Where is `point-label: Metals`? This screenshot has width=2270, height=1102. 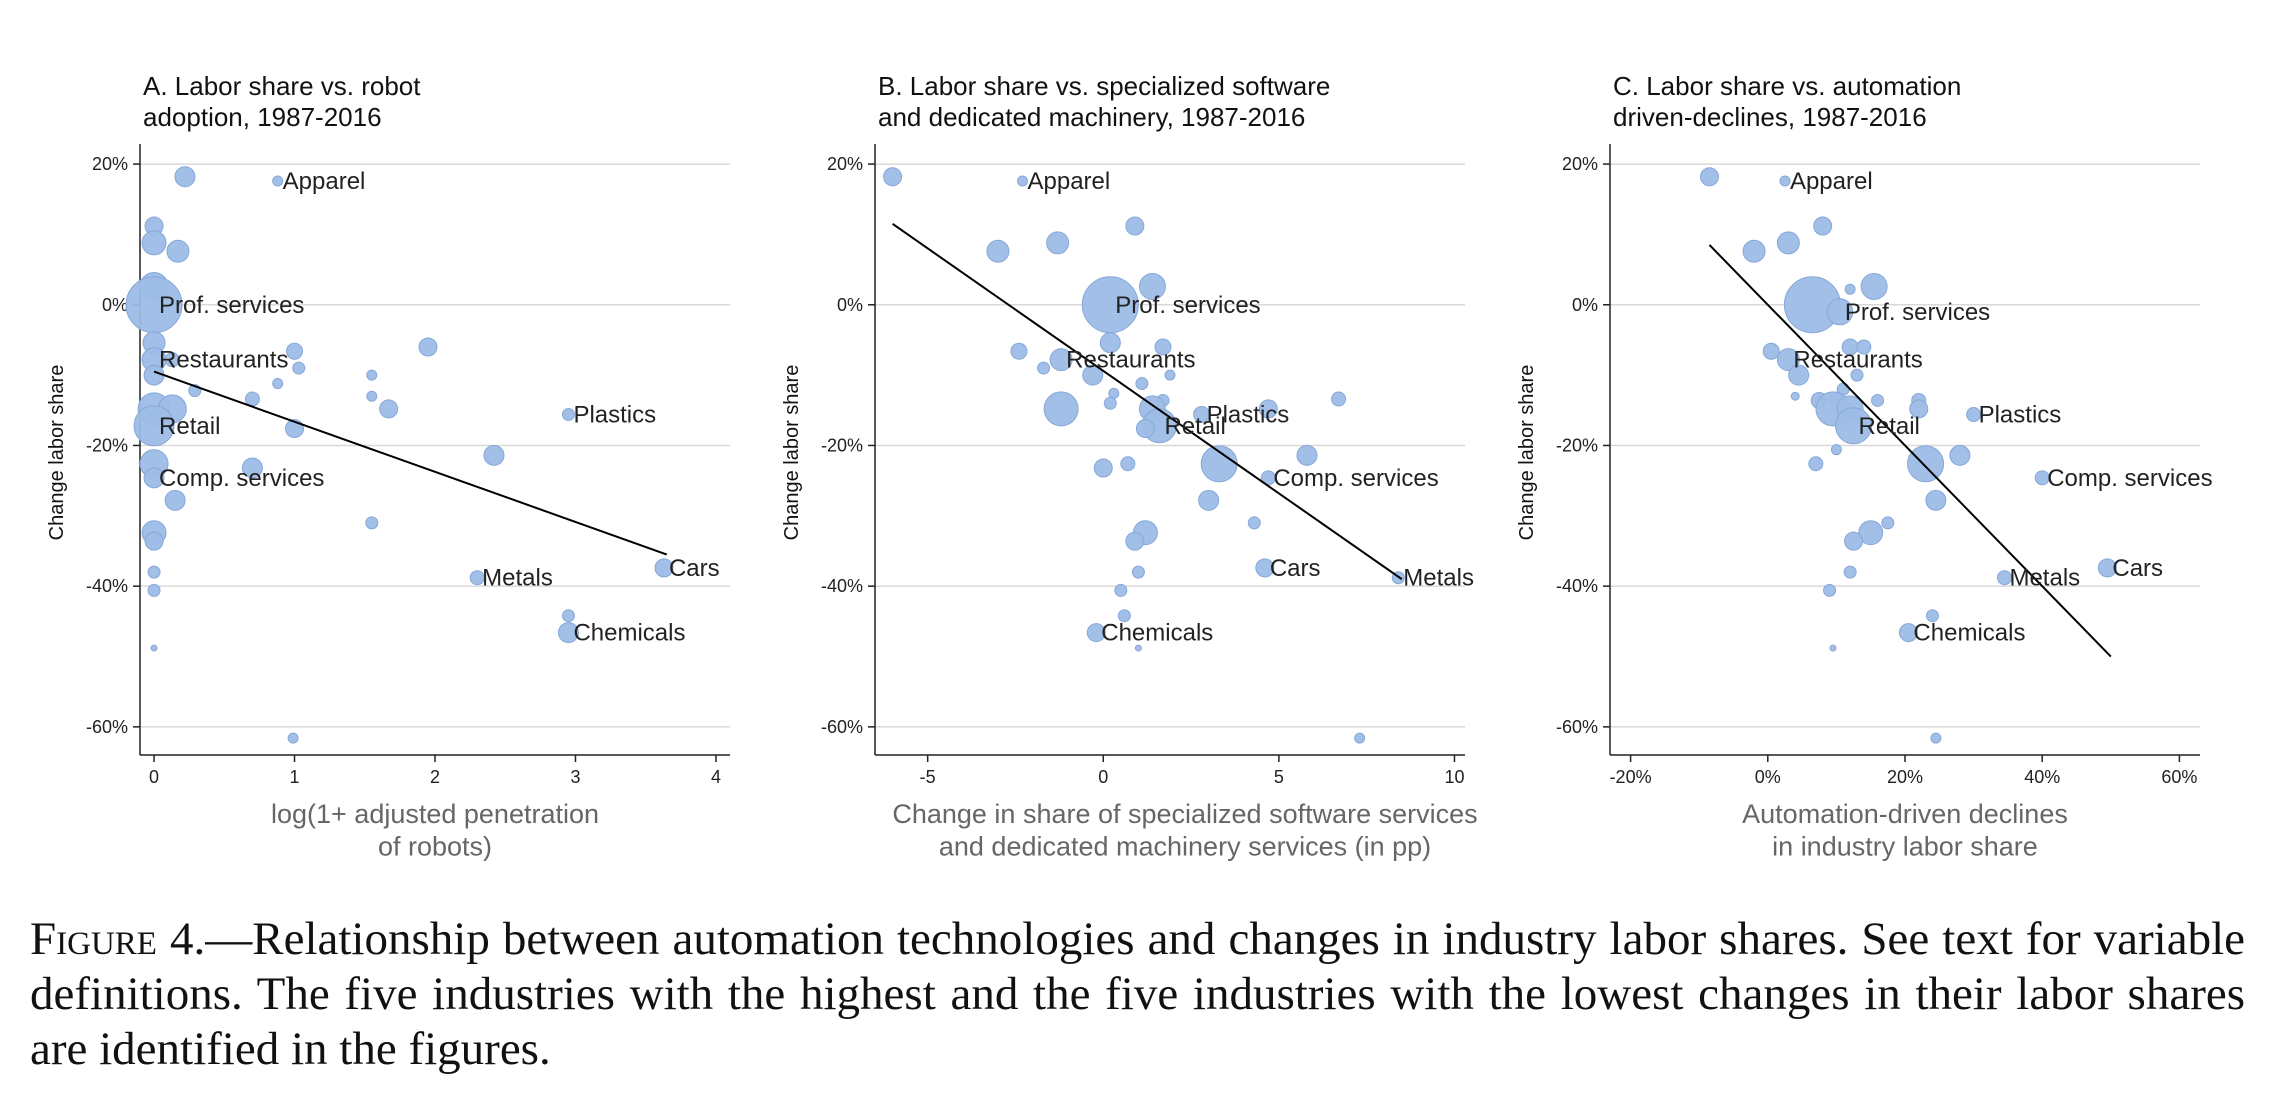
point-label: Metals is located at coordinates (517, 578).